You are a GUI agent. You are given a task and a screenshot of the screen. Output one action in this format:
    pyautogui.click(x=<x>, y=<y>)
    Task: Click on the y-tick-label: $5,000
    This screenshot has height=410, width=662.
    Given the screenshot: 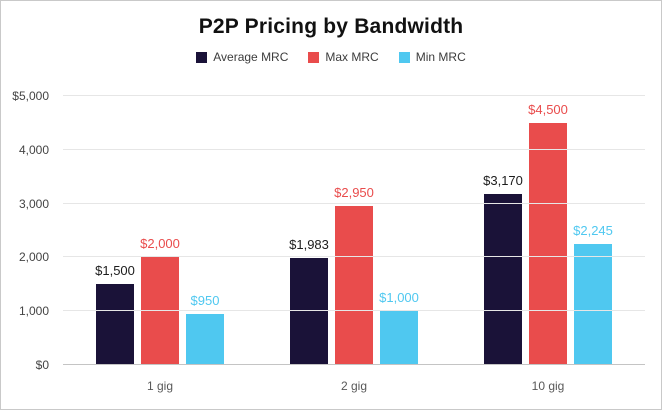 What is the action you would take?
    pyautogui.click(x=30, y=96)
    